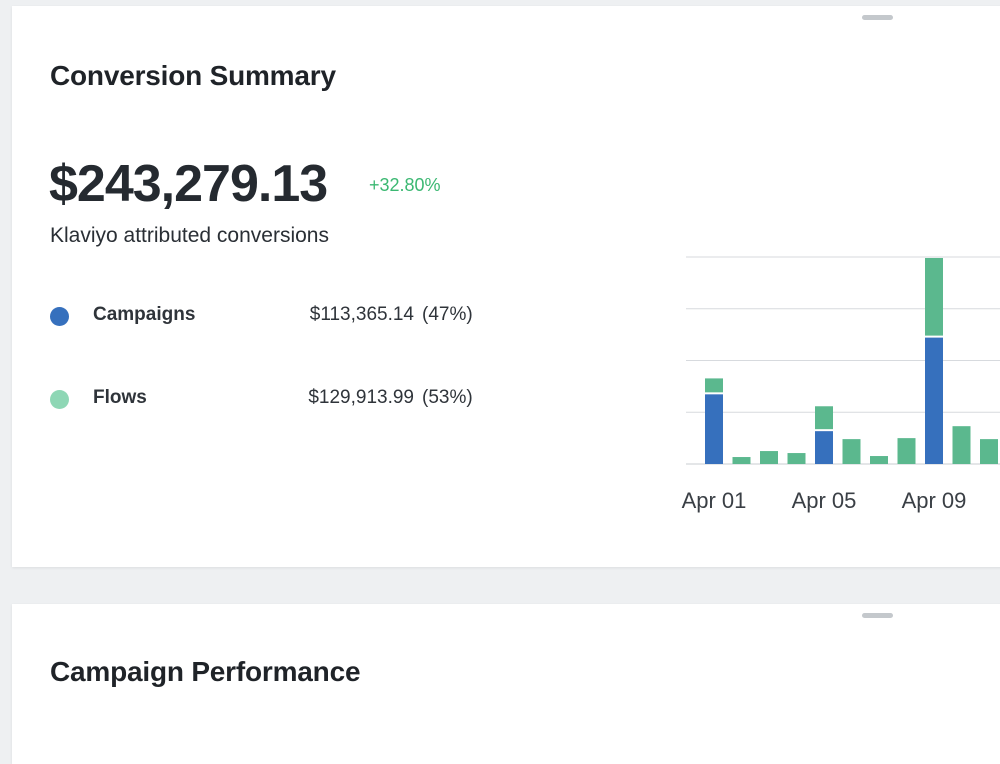 The width and height of the screenshot is (1000, 764). What do you see at coordinates (361, 397) in the screenshot?
I see `legend-amount: $129,913.99` at bounding box center [361, 397].